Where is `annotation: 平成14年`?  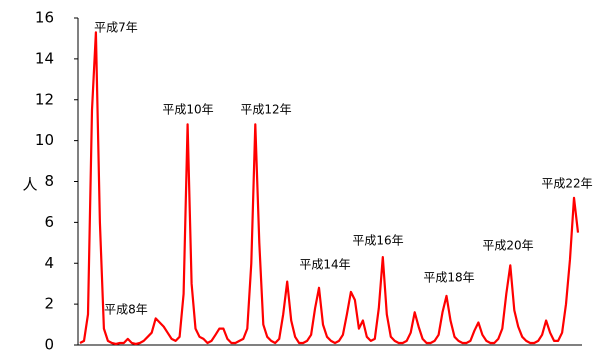
annotation: 平成14年 is located at coordinates (324, 265).